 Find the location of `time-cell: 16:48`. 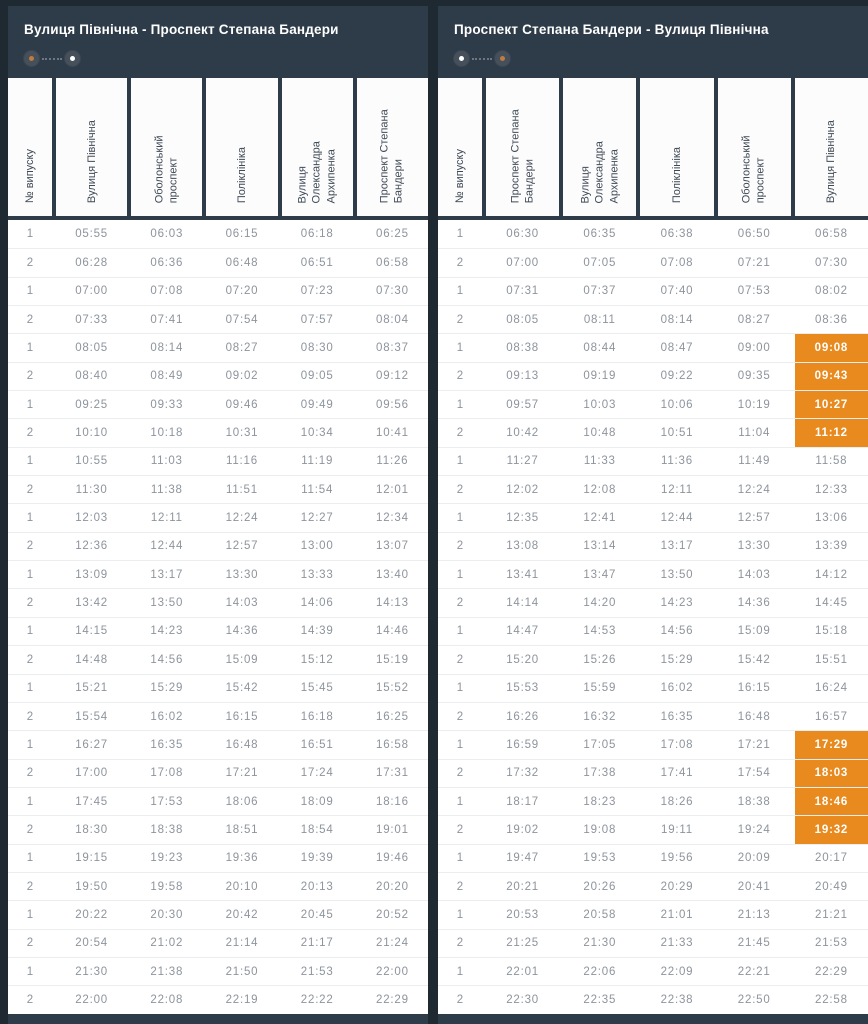

time-cell: 16:48 is located at coordinates (754, 716).